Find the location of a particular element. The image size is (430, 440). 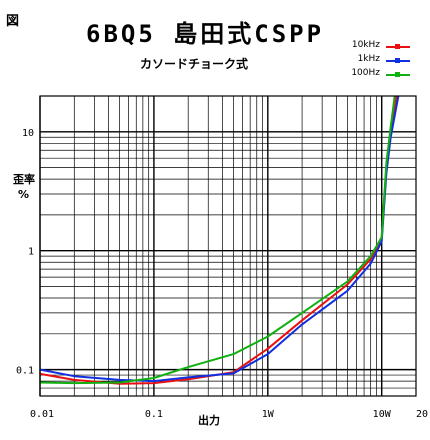

x-tick-label: 0.01 is located at coordinates (42, 414).